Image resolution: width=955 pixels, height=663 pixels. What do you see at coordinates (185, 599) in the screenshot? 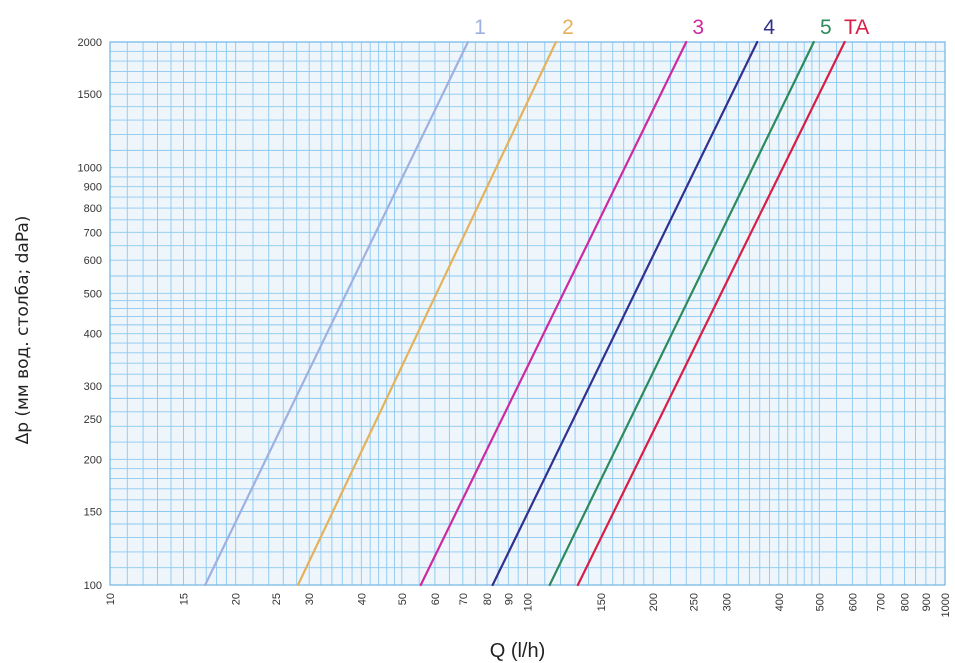
I see `x-tick-label: 15` at bounding box center [185, 599].